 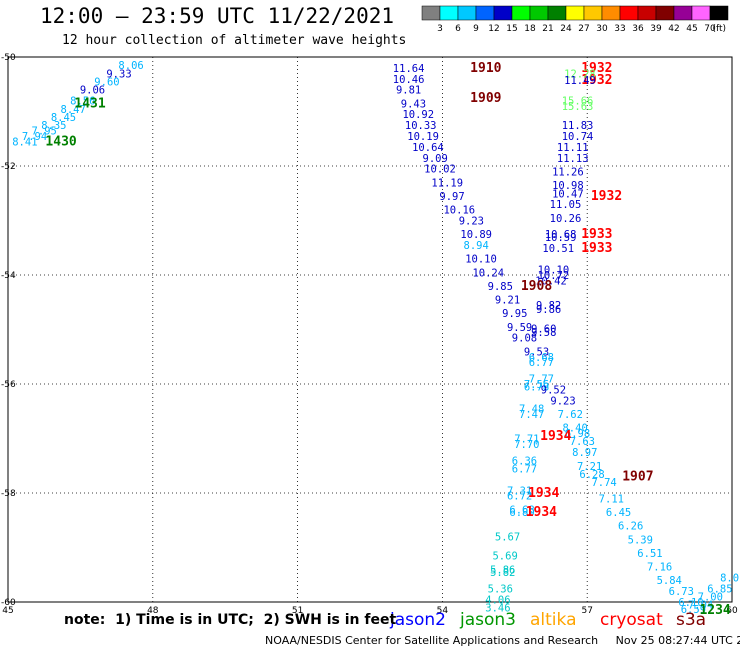 I want to click on wave-height-label: 9.43, so click(x=413, y=104).